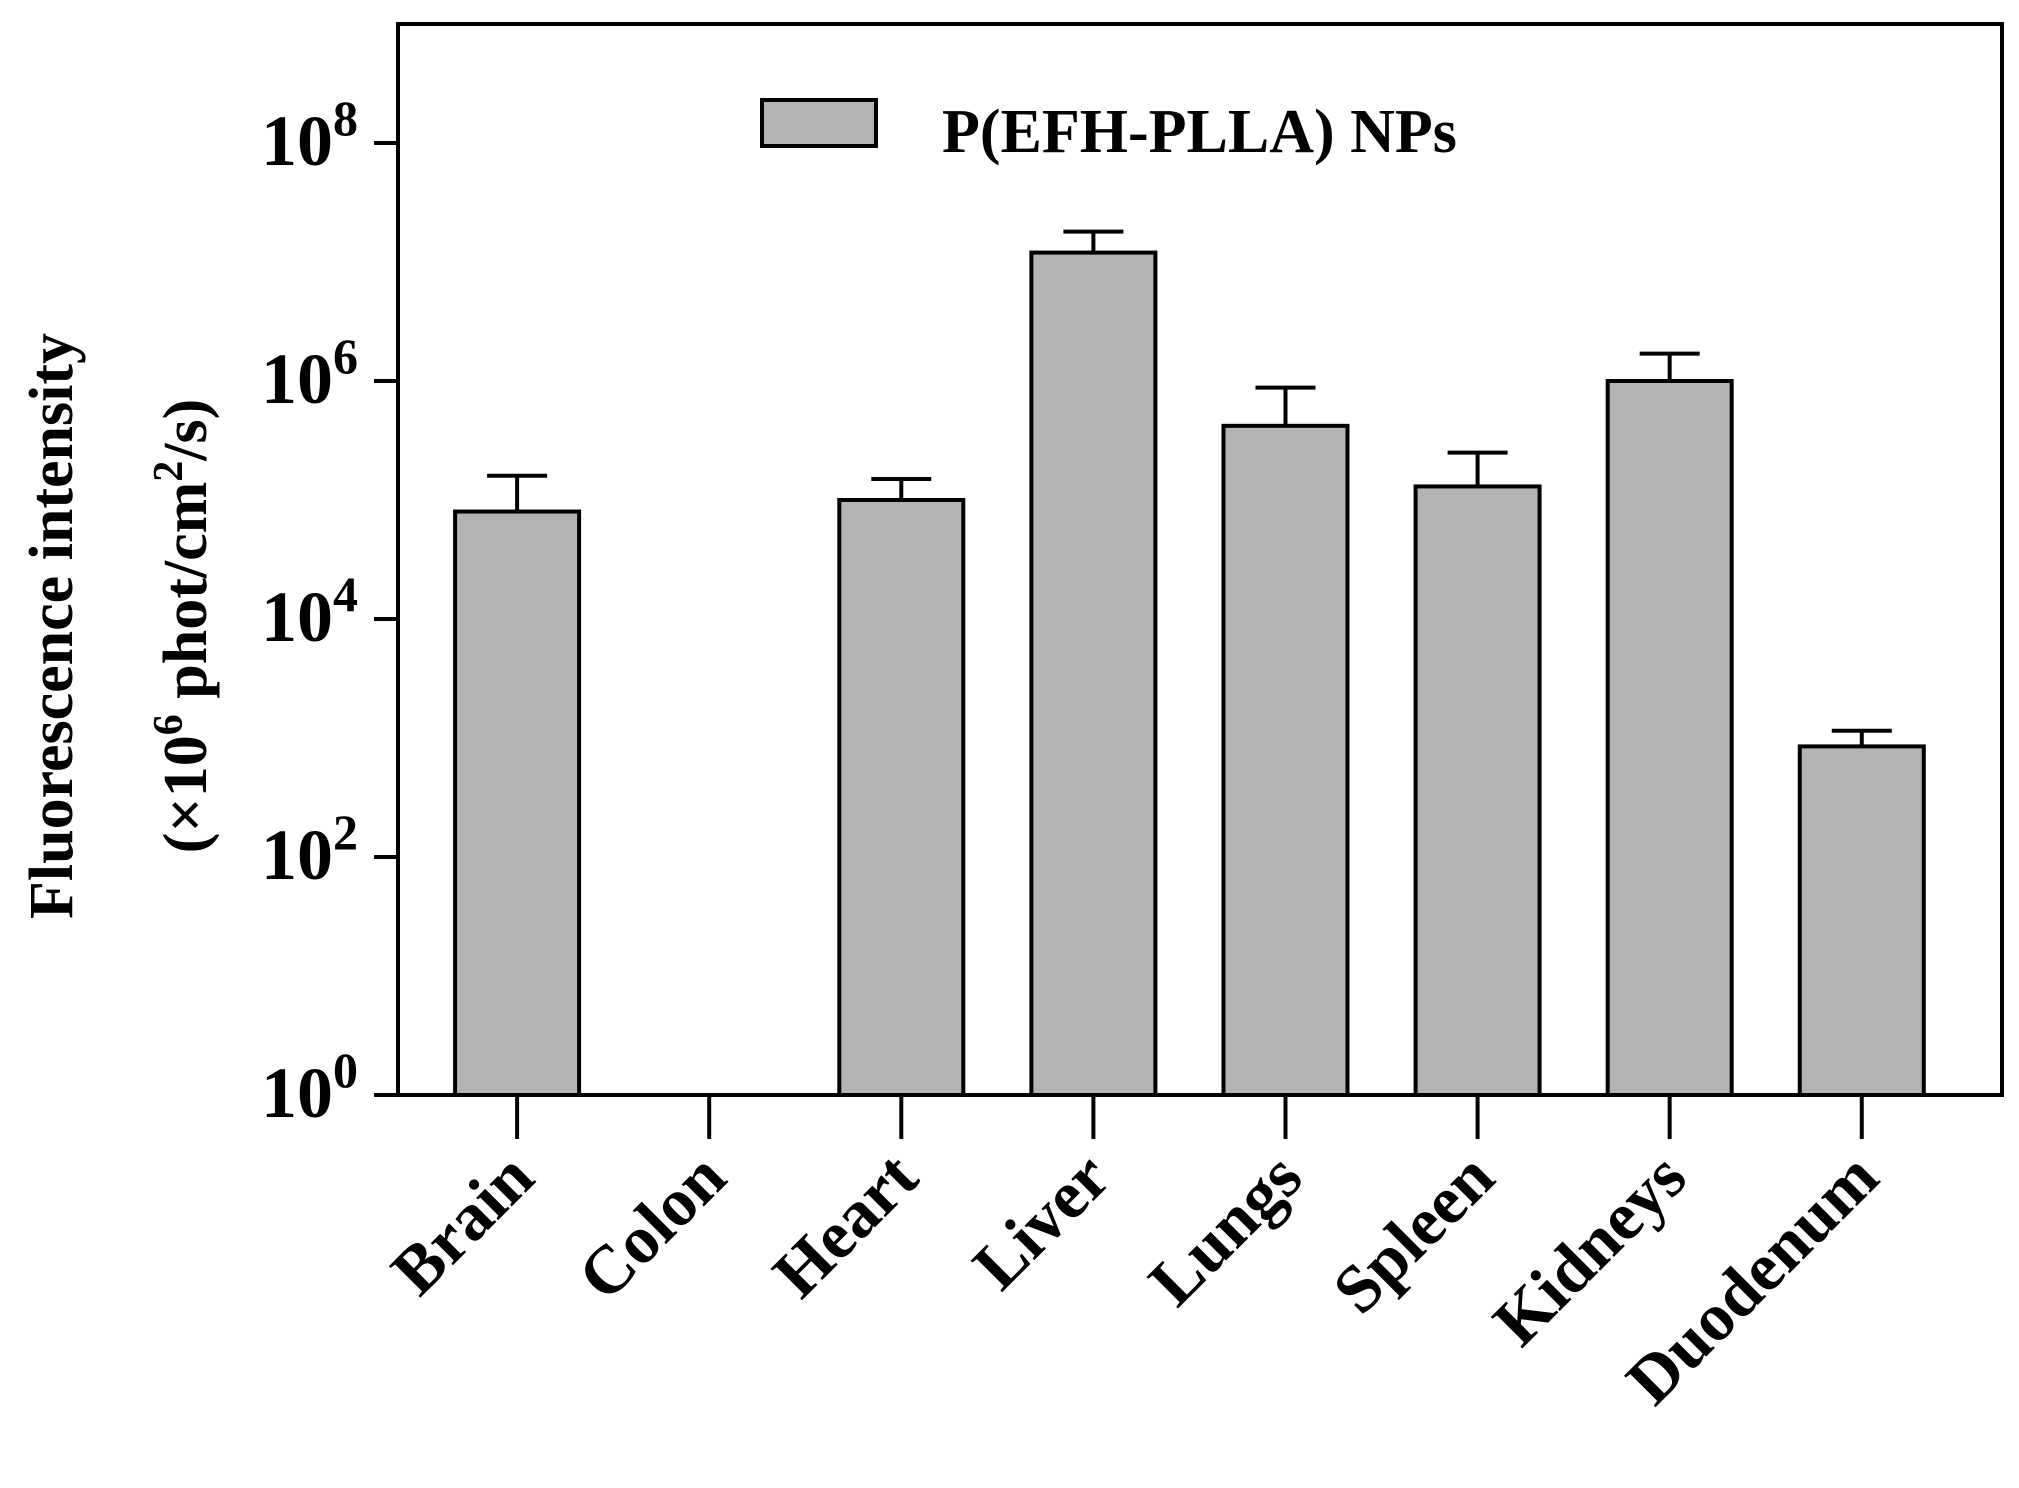 The image size is (2019, 1488). I want to click on y-tick-label: 10⁸, so click(309, 135).